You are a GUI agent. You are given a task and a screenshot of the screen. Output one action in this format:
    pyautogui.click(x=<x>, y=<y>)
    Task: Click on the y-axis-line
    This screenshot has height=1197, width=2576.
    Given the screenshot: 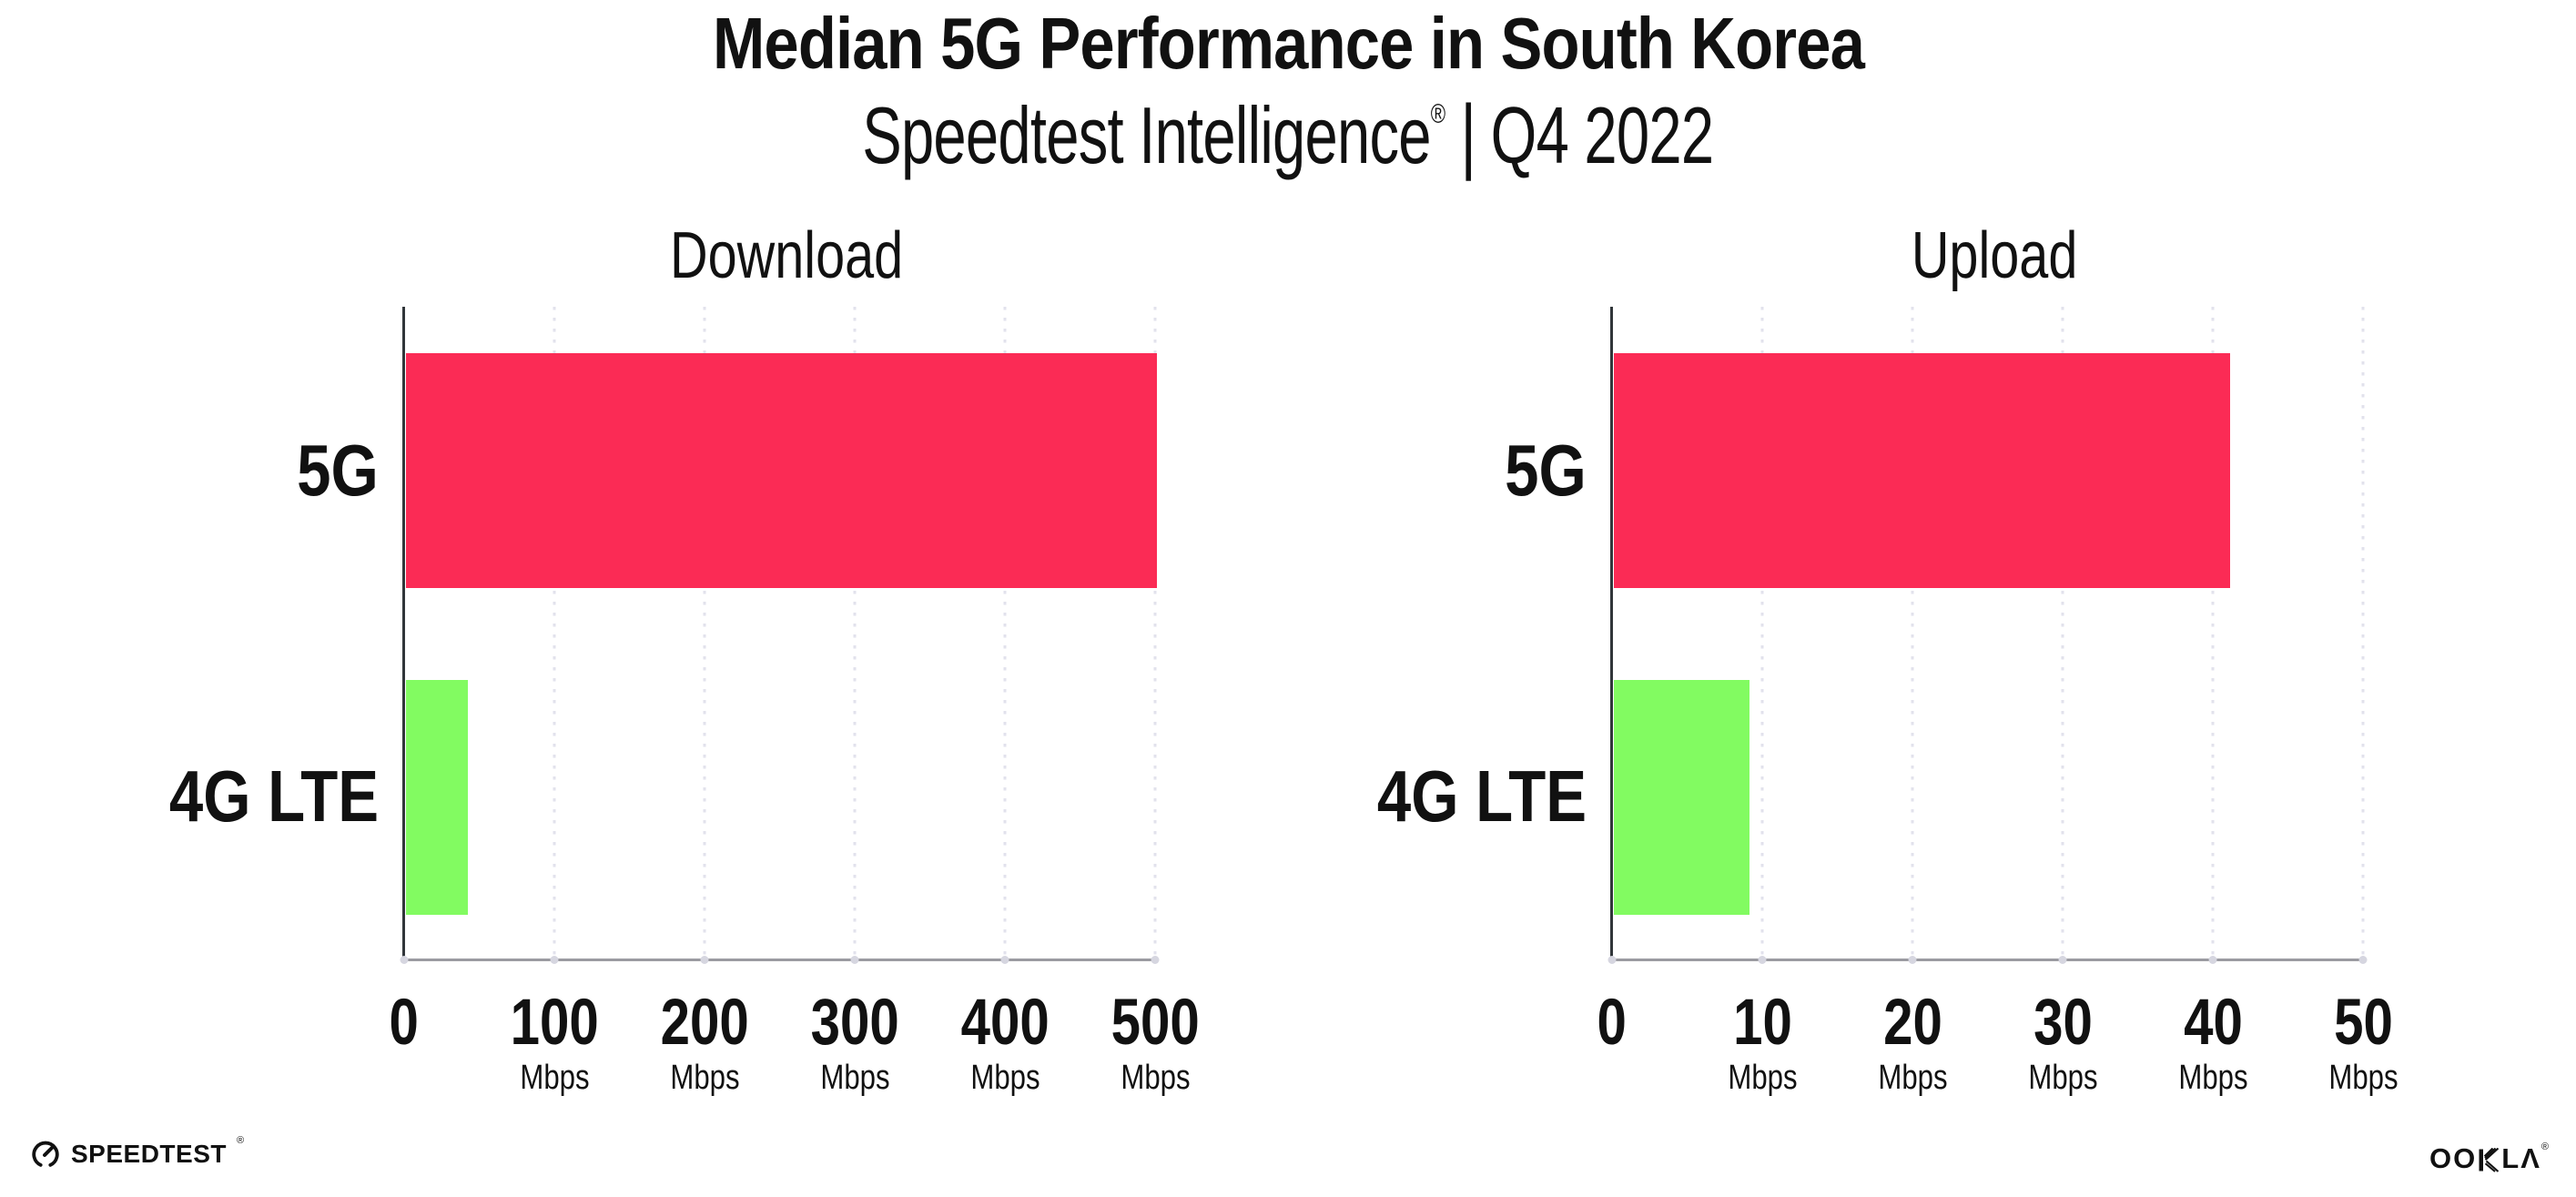 What is the action you would take?
    pyautogui.click(x=1611, y=634)
    